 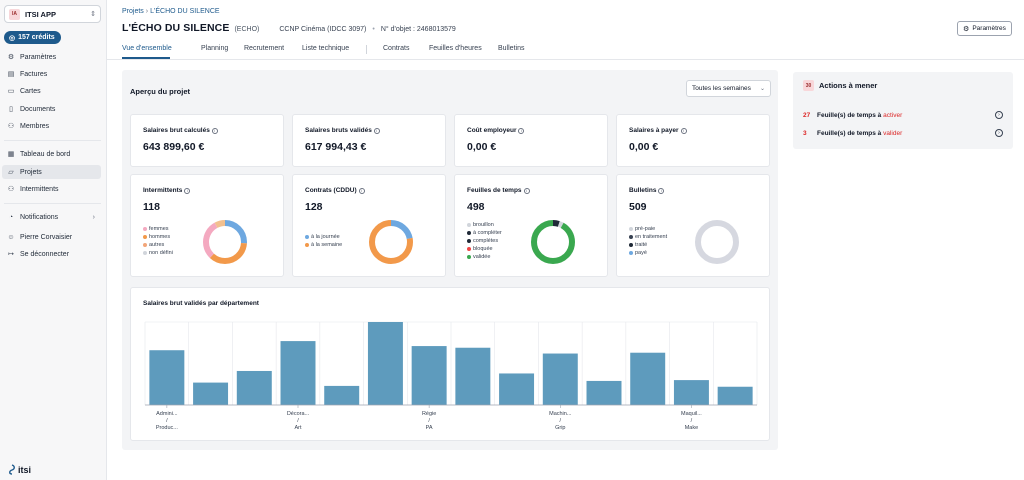 What do you see at coordinates (906, 115) in the screenshot?
I see `action-text: Feuille(s) de temps à activer` at bounding box center [906, 115].